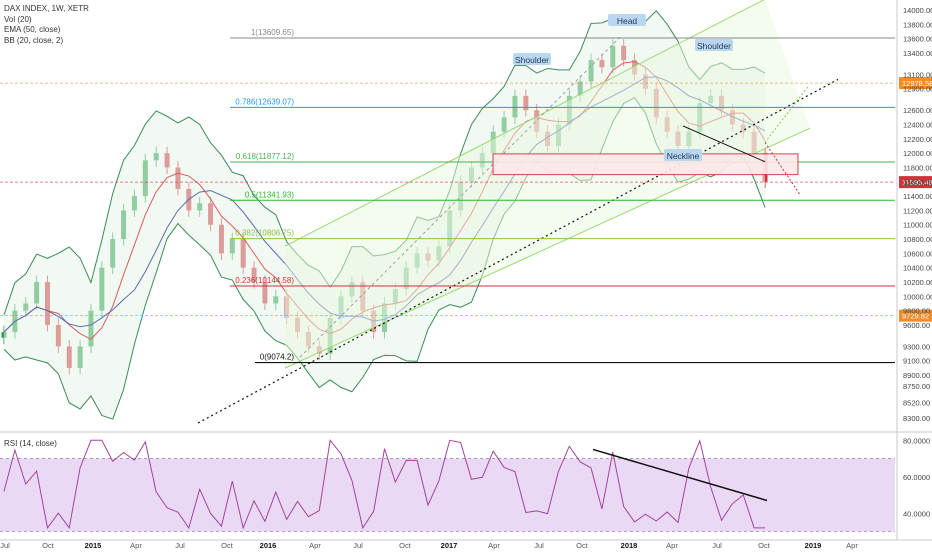  Describe the element at coordinates (680, 475) in the screenshot. I see `rsi-trendline` at that location.